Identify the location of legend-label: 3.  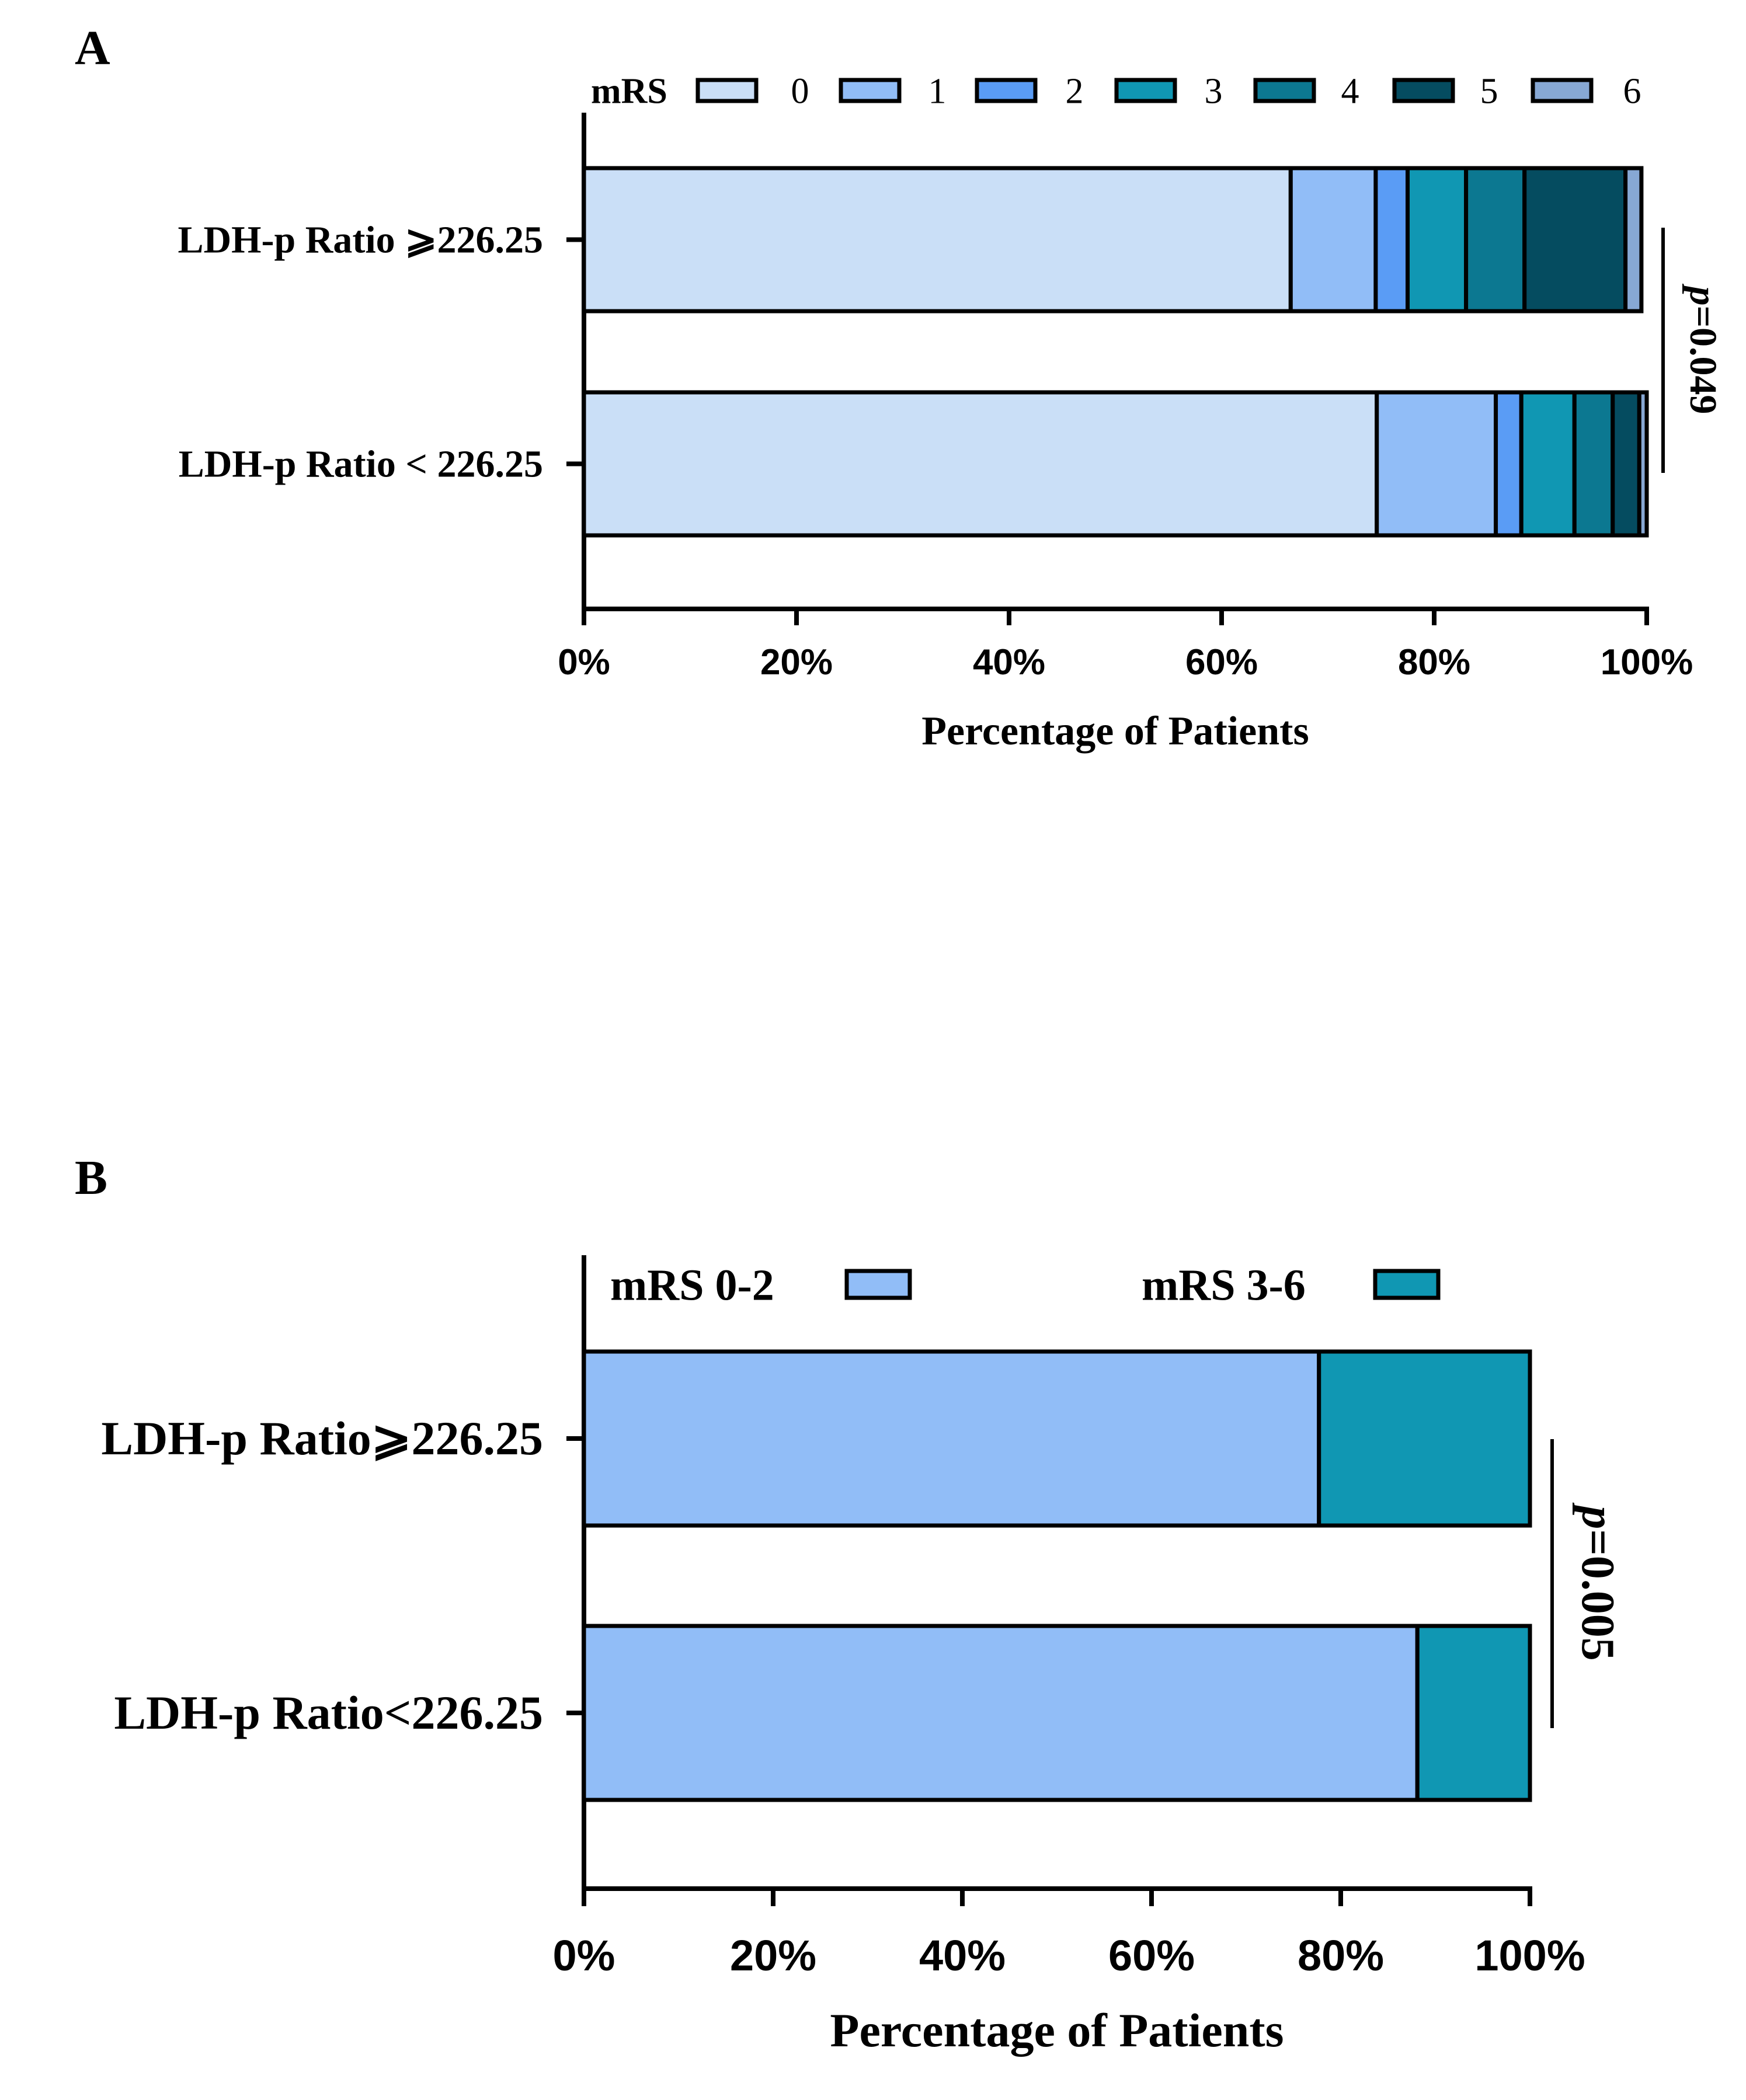
(1214, 92).